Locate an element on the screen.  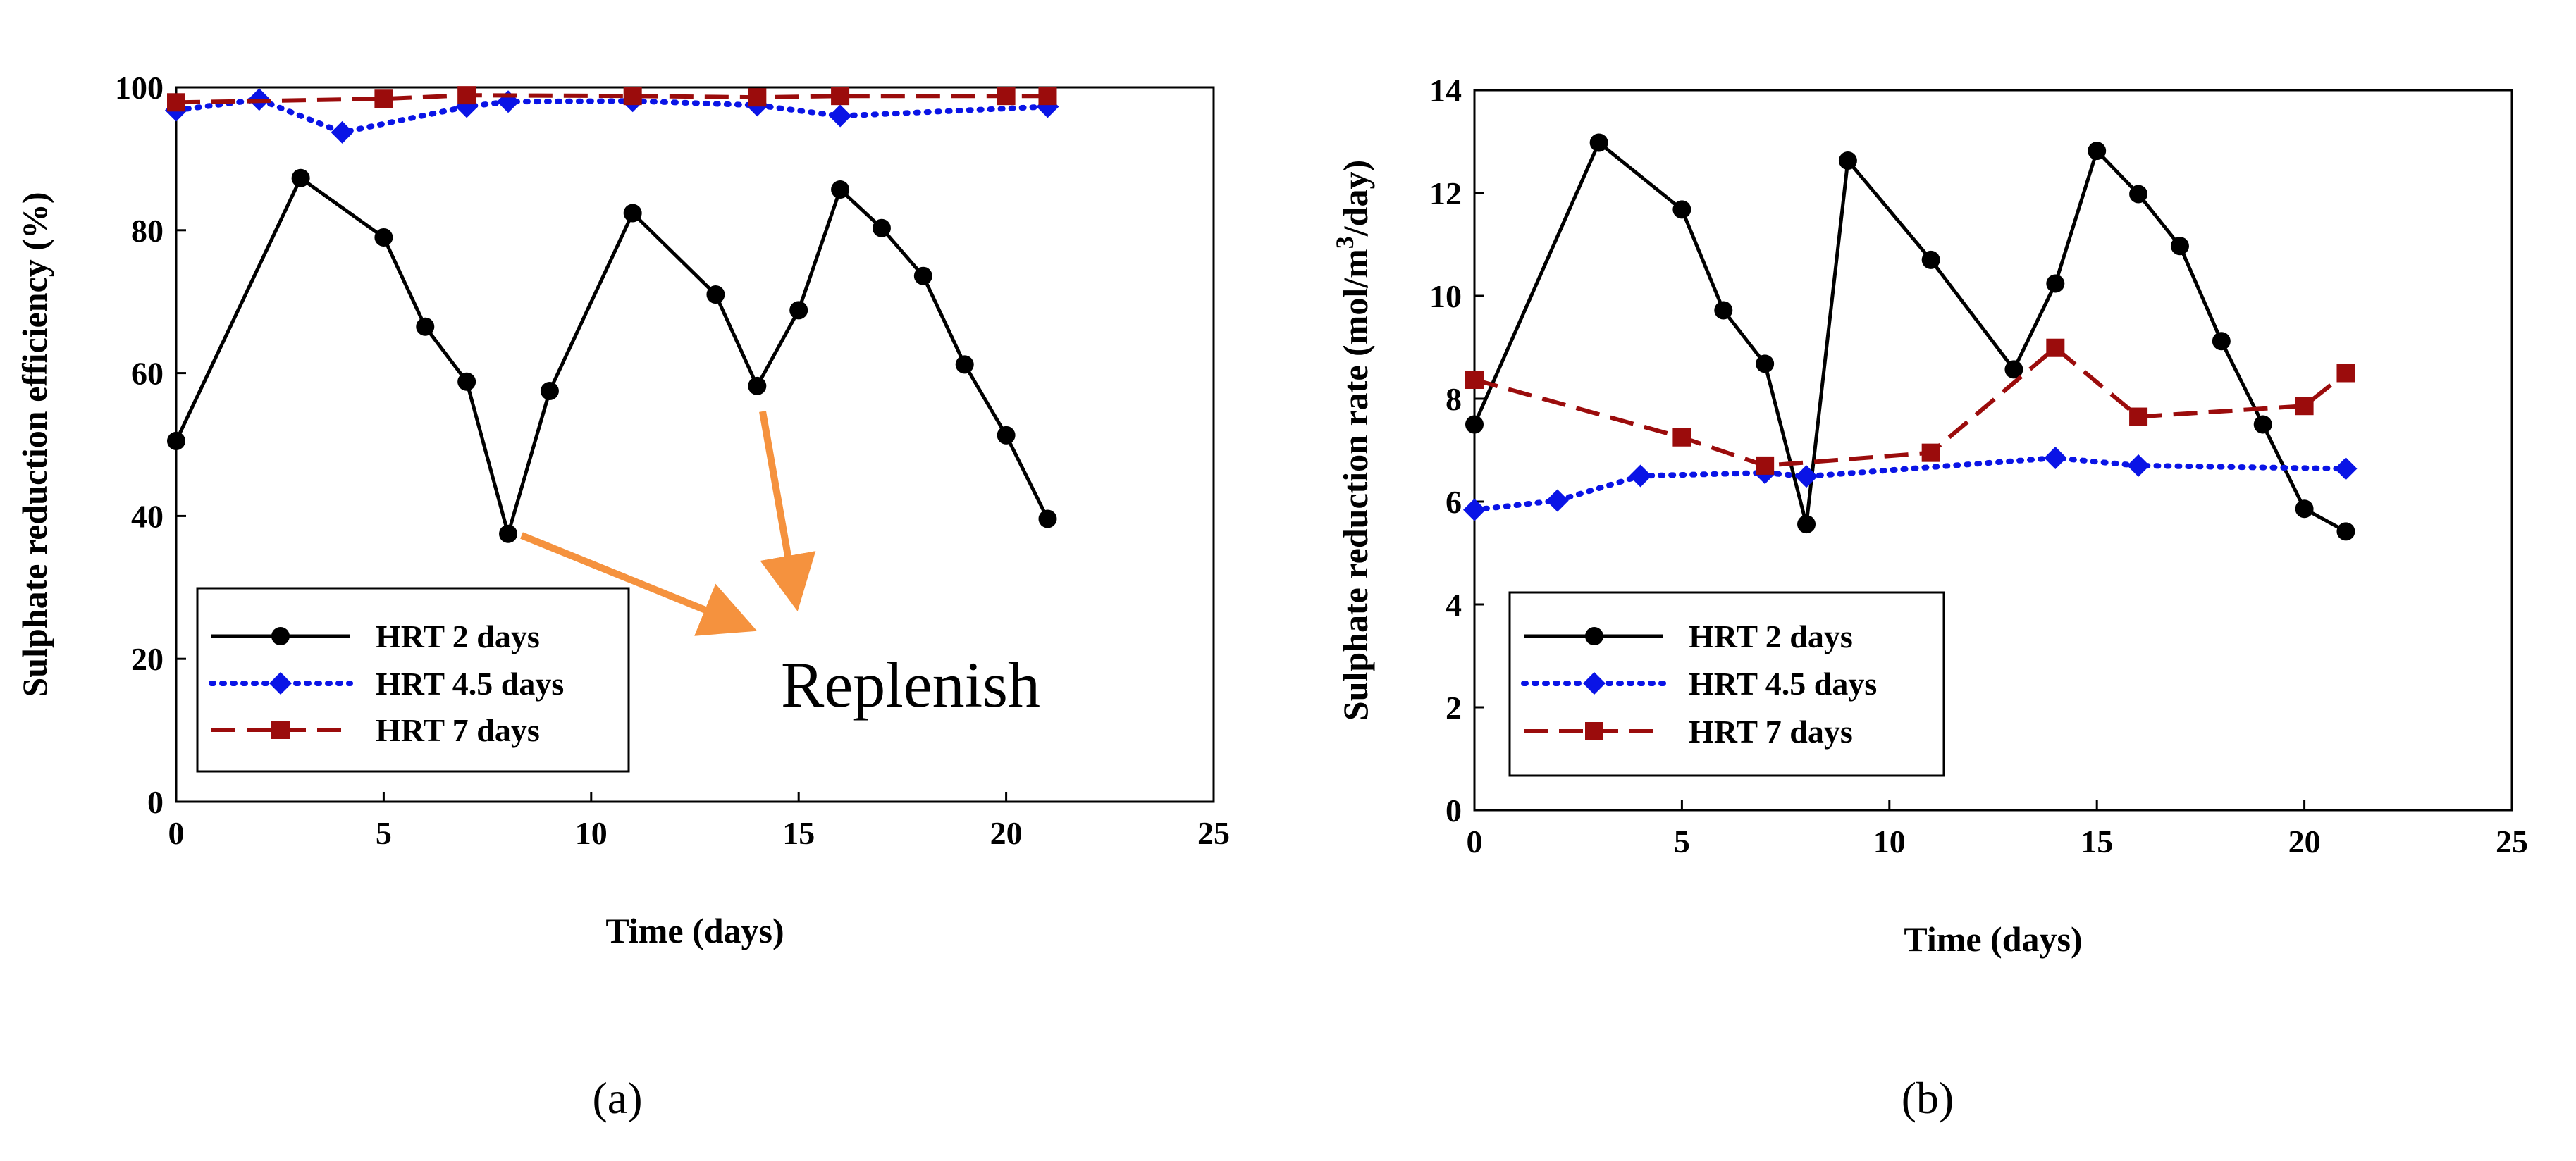
legend: HRT 2 days HRT 4.5 days HRT 7 days is located at coordinates (1727, 684).